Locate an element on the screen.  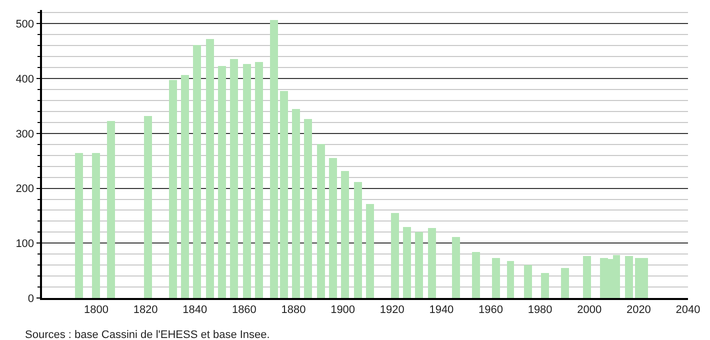
x-tick-label: 1960 is located at coordinates (490, 310).